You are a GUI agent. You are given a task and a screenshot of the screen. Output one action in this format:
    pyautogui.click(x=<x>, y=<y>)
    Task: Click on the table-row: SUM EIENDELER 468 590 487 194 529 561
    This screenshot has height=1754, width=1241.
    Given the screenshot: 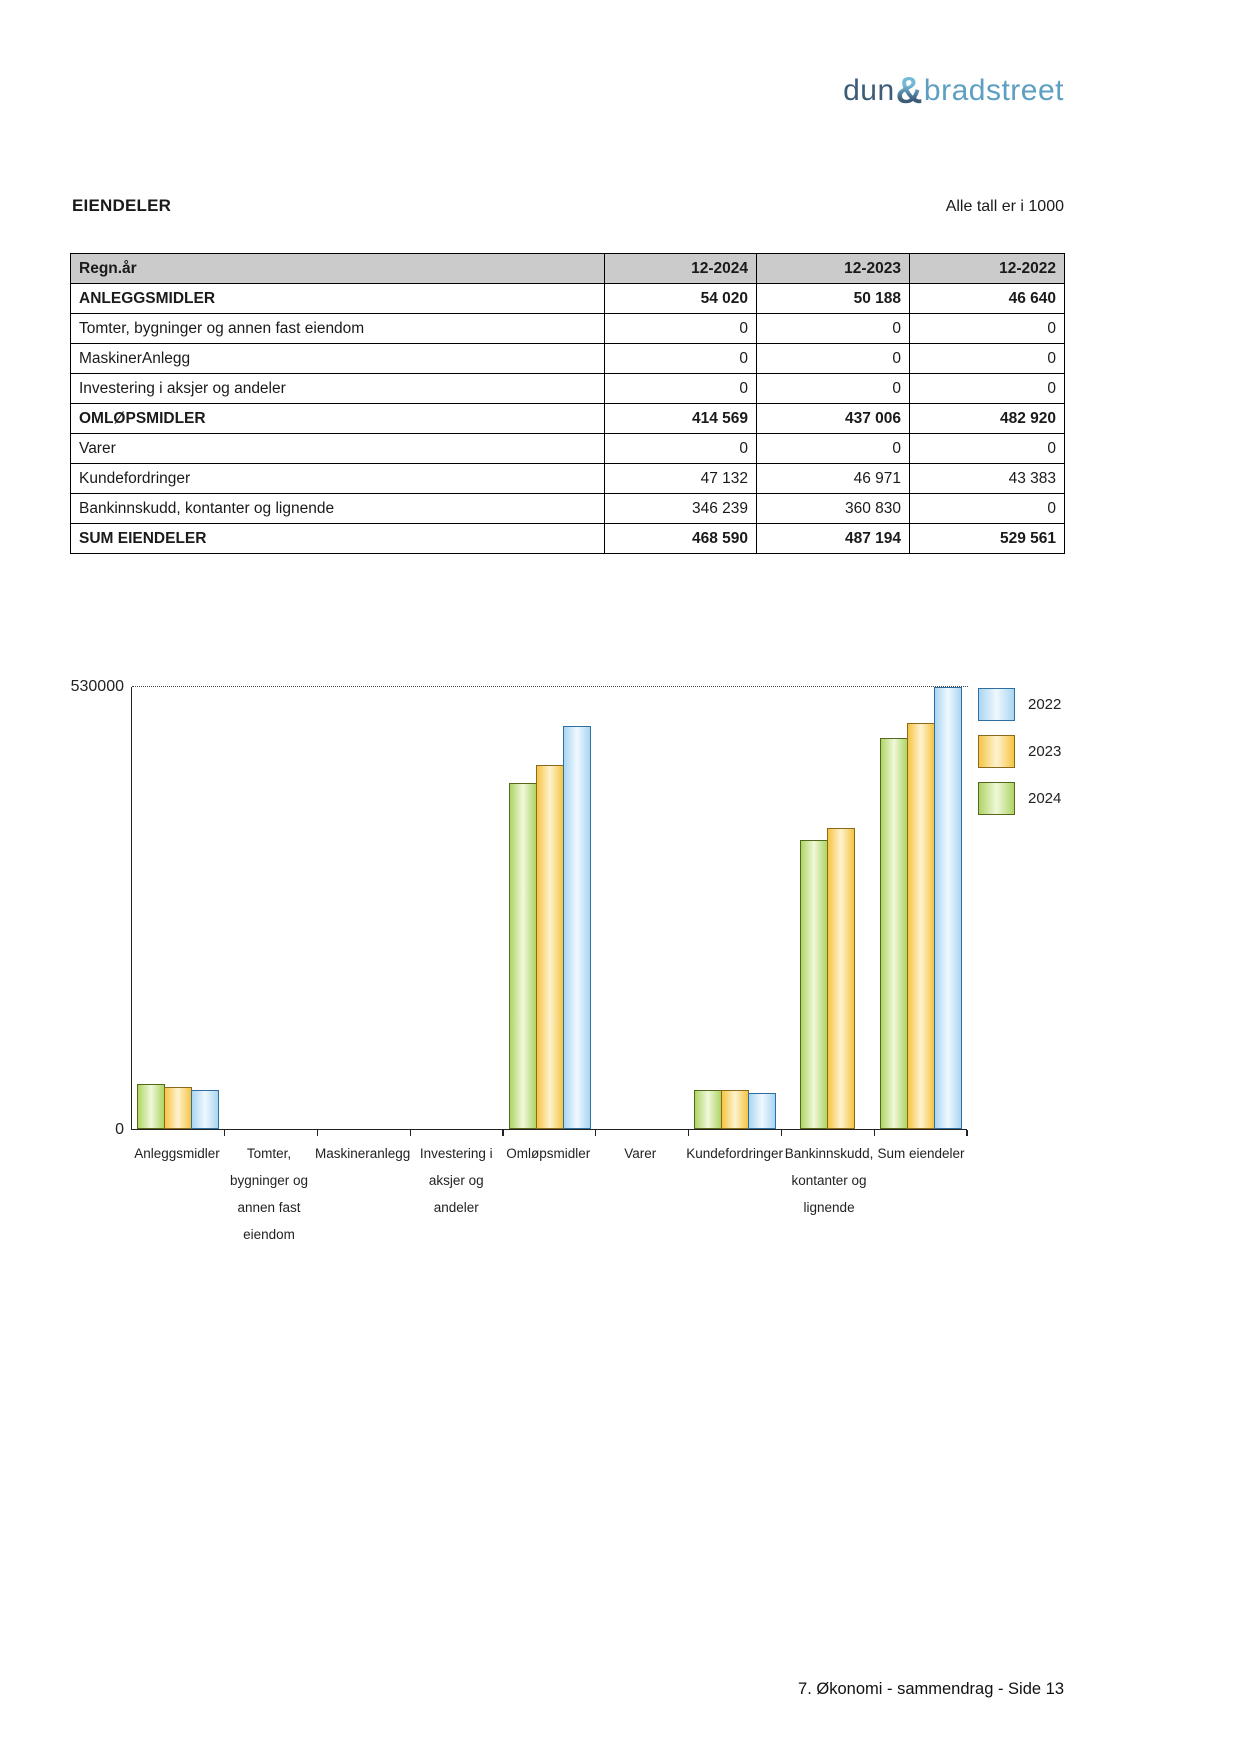 What is the action you would take?
    pyautogui.click(x=567, y=538)
    